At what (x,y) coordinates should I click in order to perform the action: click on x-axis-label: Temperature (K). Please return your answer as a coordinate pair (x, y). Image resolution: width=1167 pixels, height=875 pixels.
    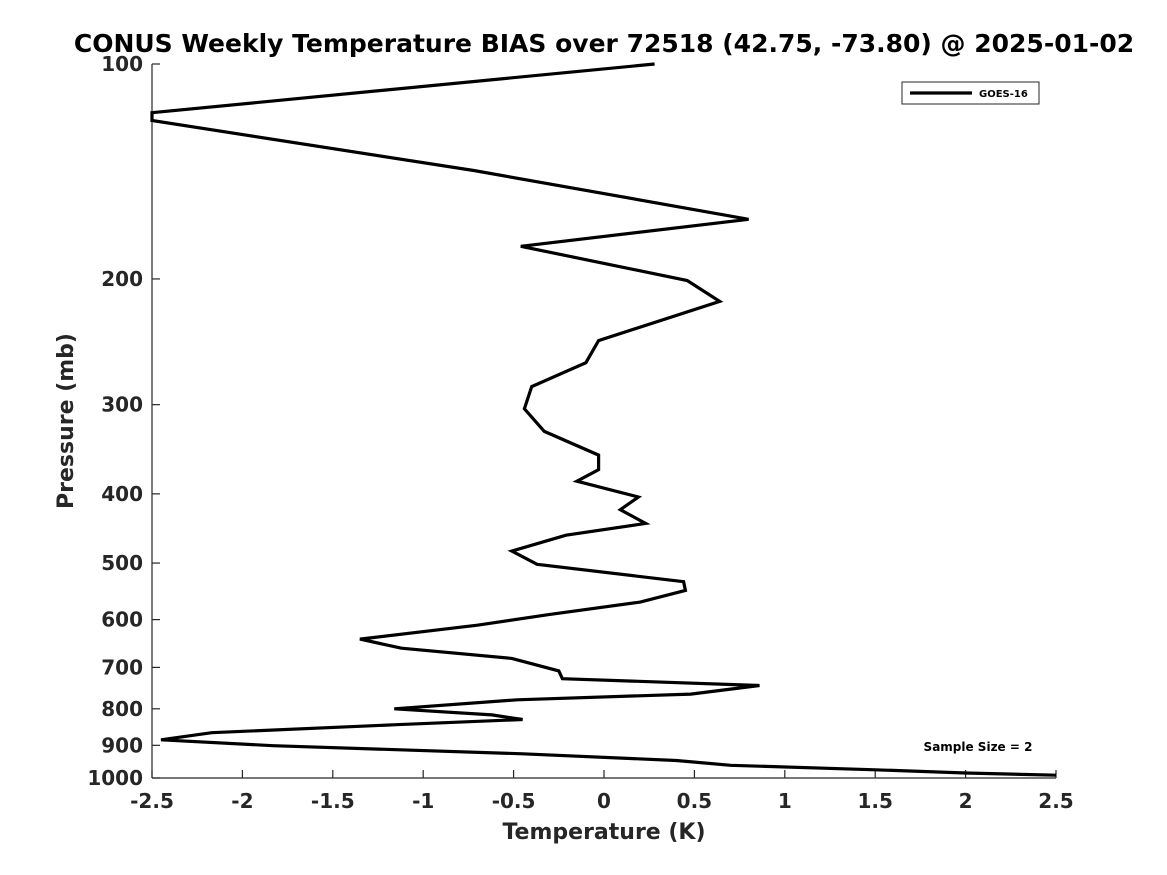
    Looking at the image, I should click on (603, 832).